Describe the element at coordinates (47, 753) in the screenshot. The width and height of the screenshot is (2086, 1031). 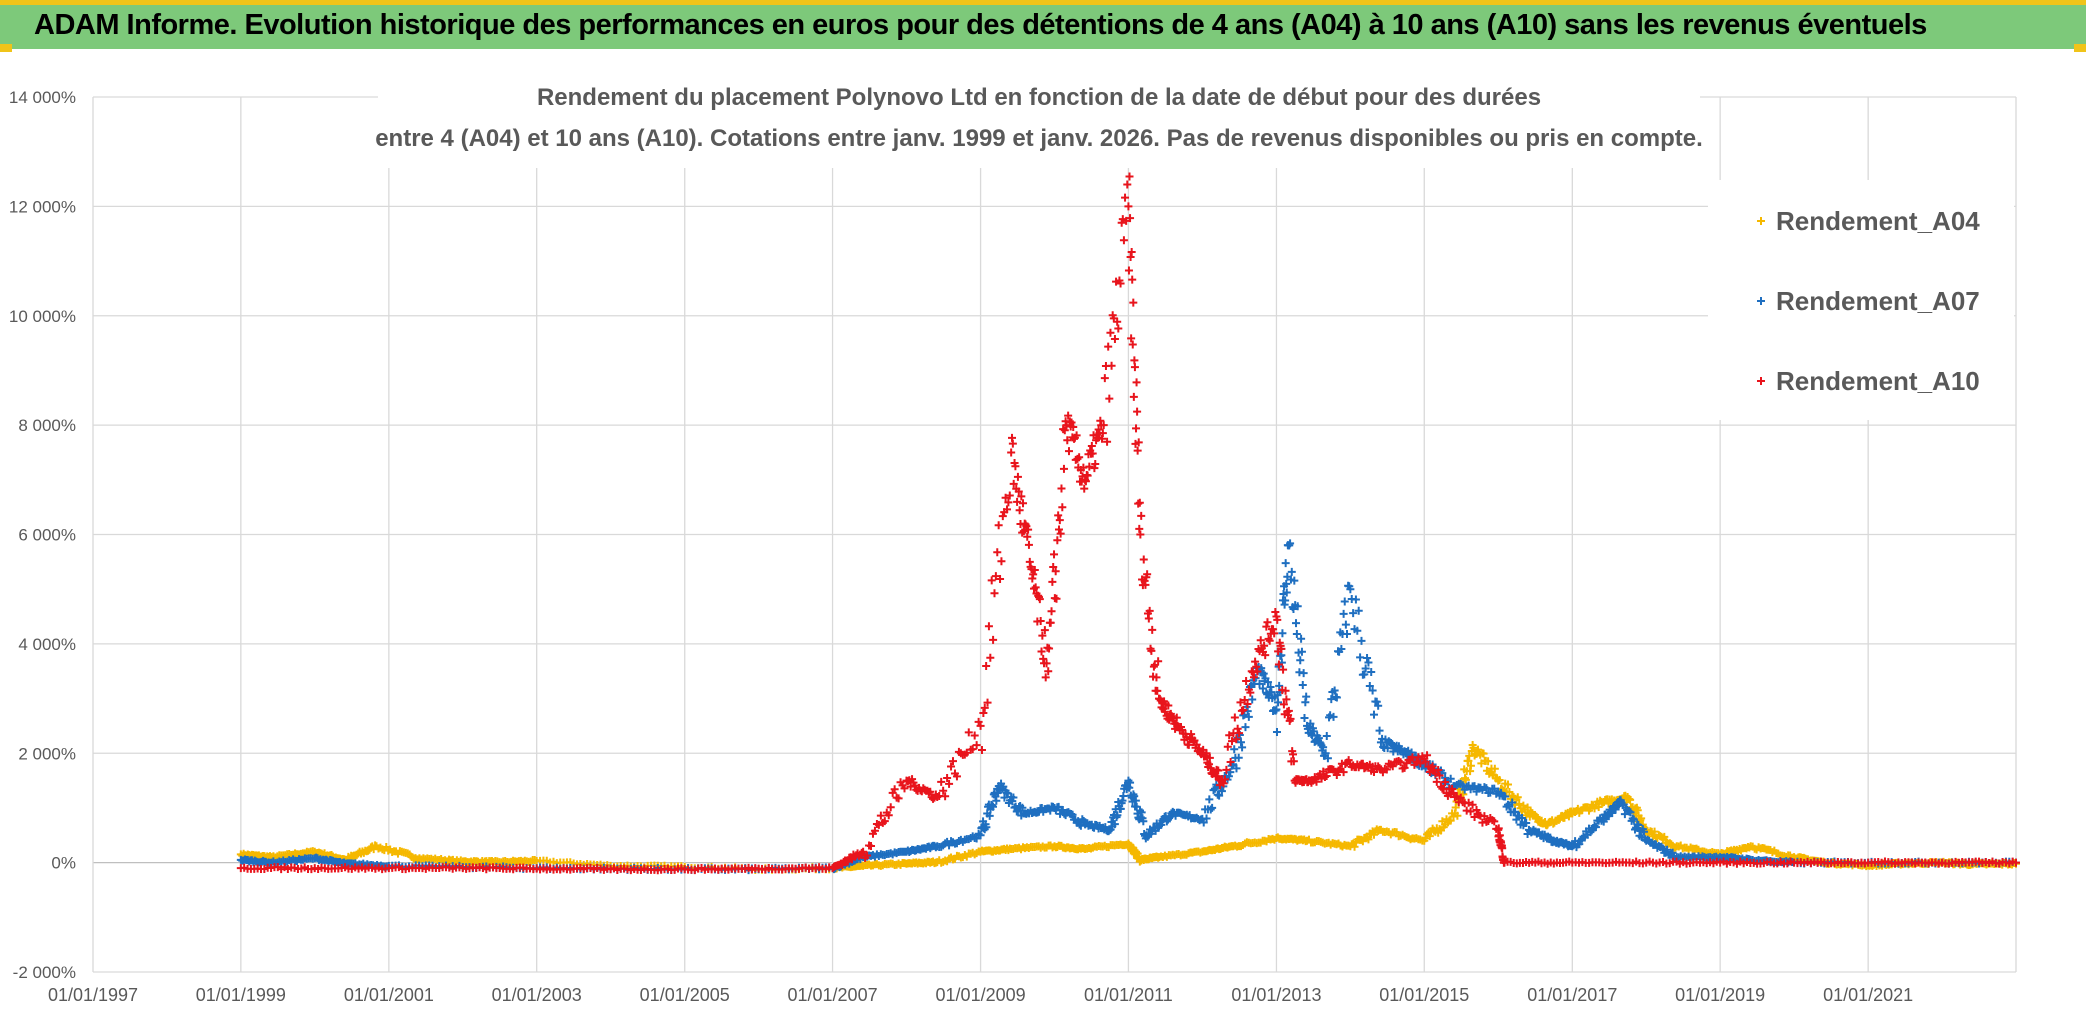
I see `y-tick-label: 2 000%` at that location.